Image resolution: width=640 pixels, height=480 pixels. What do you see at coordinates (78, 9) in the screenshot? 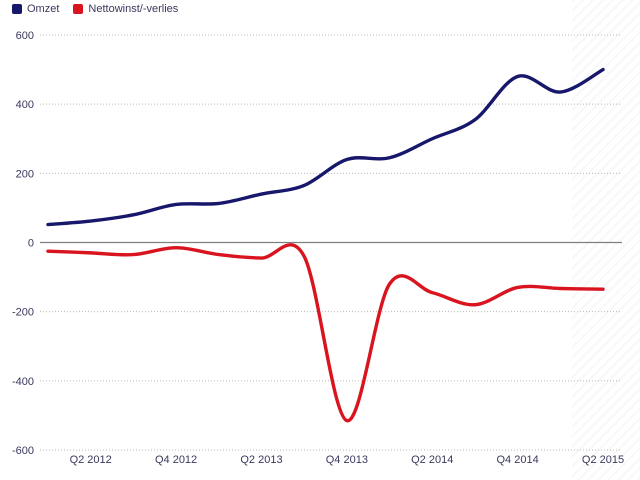
I see `legend-swatch-nettowinst` at bounding box center [78, 9].